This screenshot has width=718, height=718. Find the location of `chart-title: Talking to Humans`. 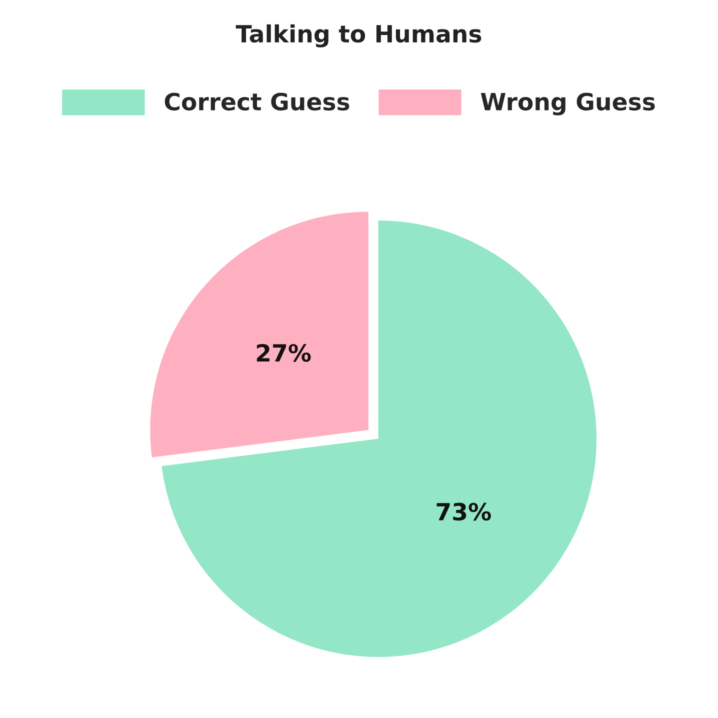

chart-title: Talking to Humans is located at coordinates (359, 36).